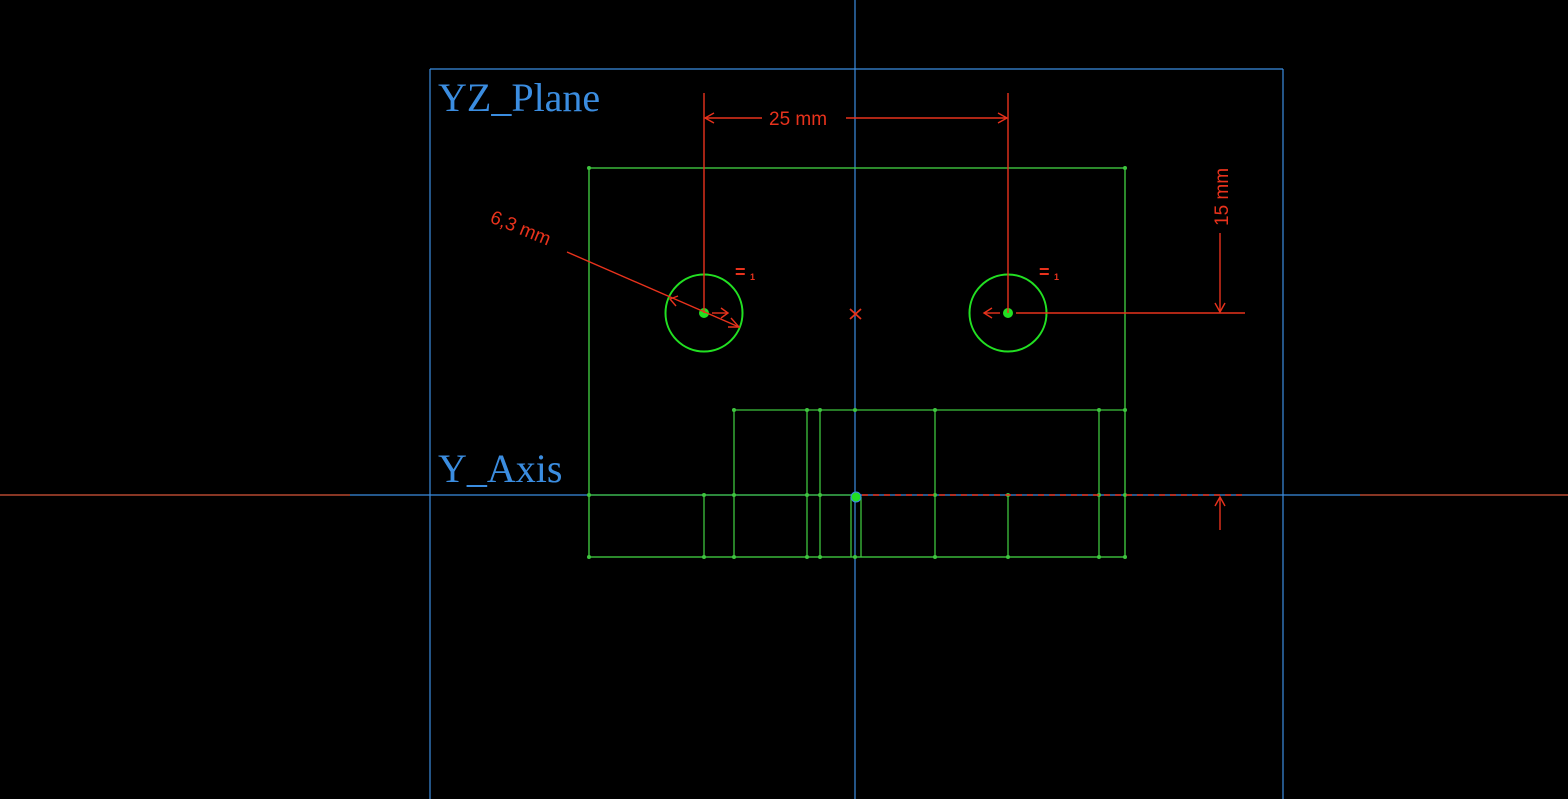 This screenshot has width=1568, height=799. I want to click on origin-point, so click(856, 497).